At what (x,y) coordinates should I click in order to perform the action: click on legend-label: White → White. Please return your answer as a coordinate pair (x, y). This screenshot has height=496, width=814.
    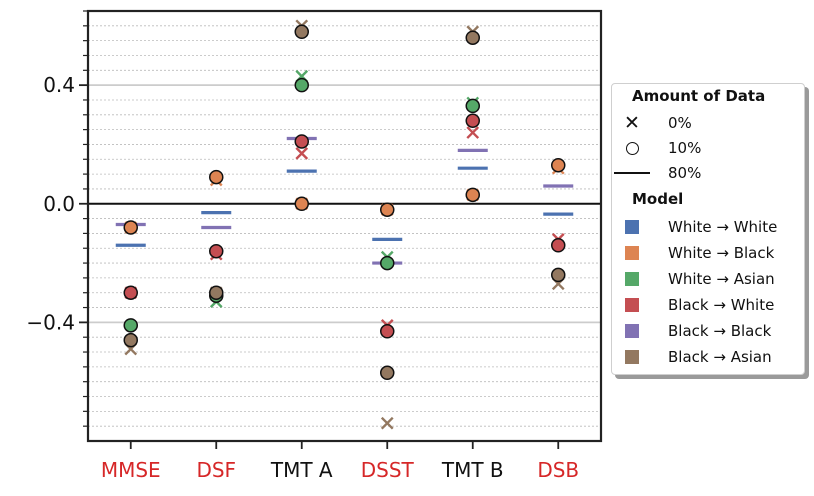
    Looking at the image, I should click on (723, 227).